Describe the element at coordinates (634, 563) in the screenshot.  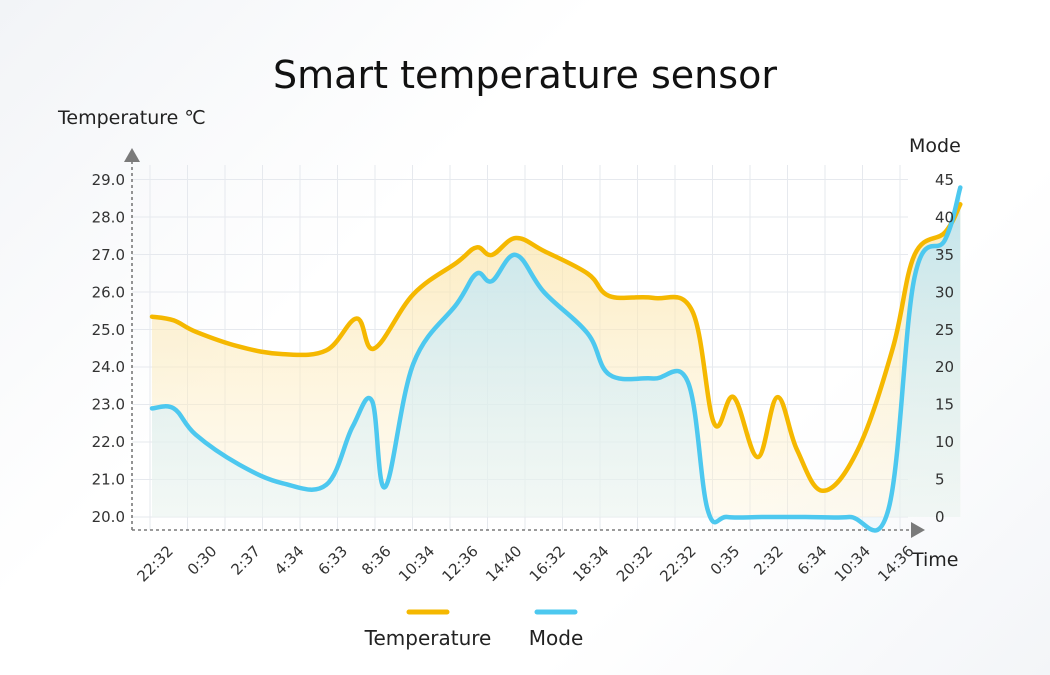
I see `x-tick-label: 20:32` at that location.